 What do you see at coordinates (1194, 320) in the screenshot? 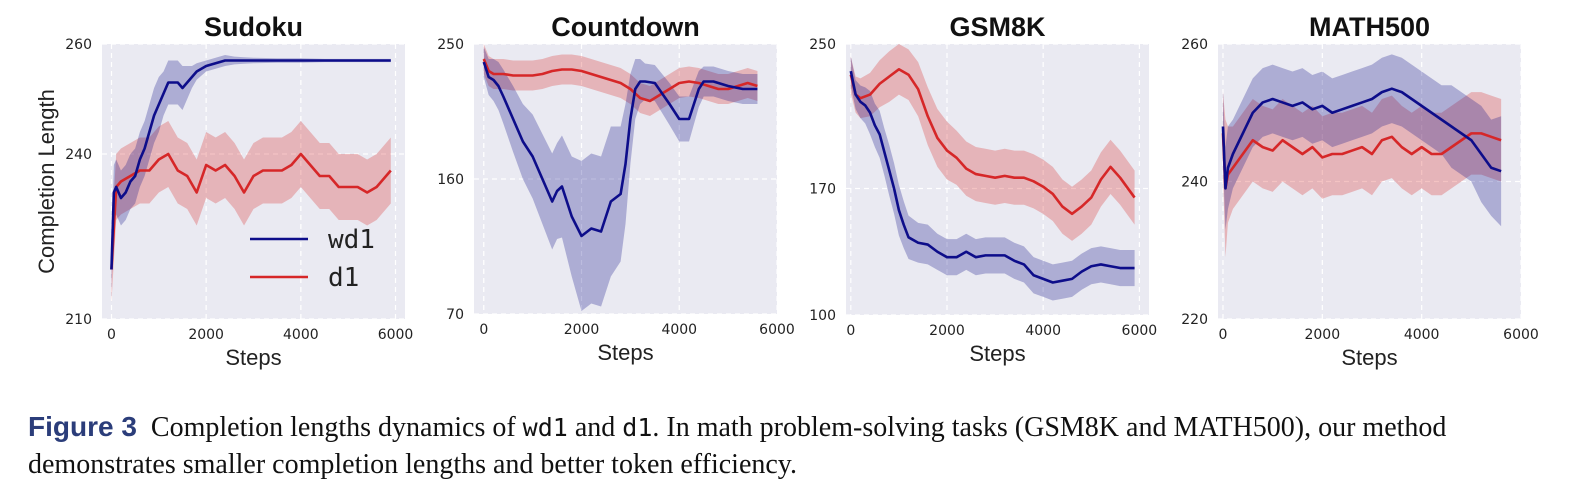
I see `y-tick-label: 220` at bounding box center [1194, 320].